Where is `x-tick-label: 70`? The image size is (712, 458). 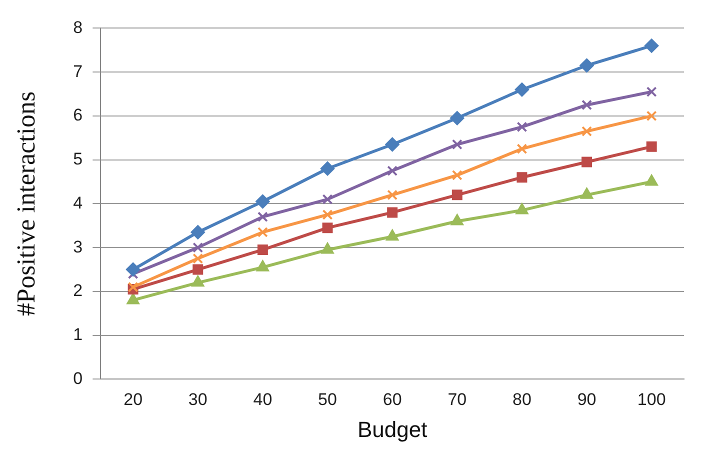 x-tick-label: 70 is located at coordinates (457, 400).